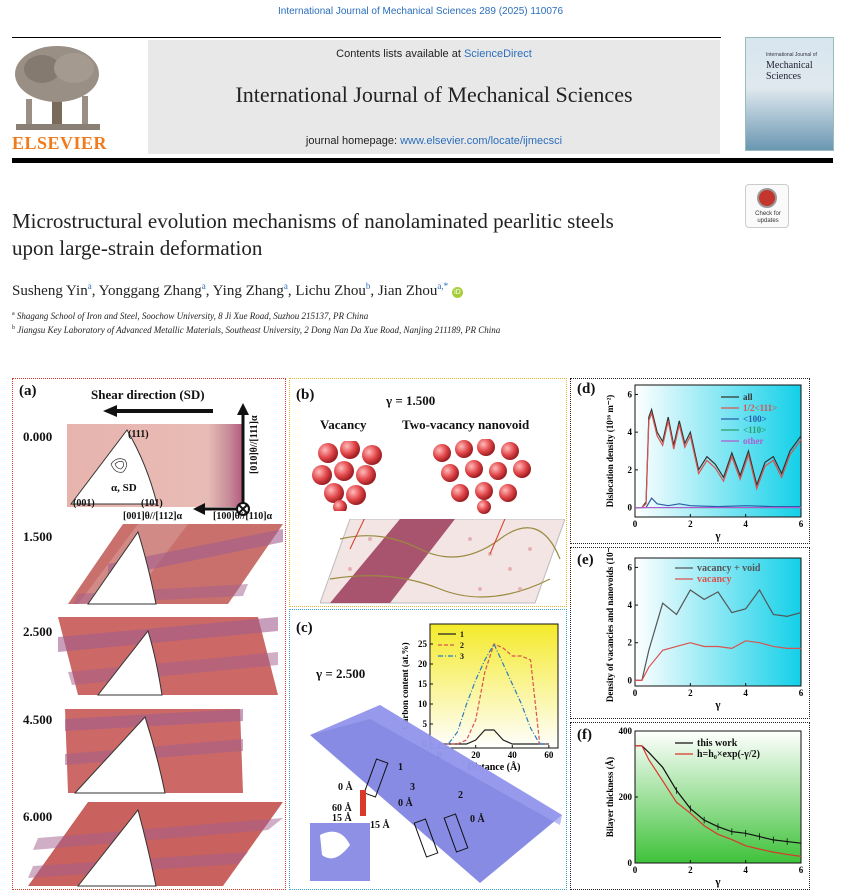  What do you see at coordinates (768, 221) in the screenshot?
I see `check-label-2: updates` at bounding box center [768, 221].